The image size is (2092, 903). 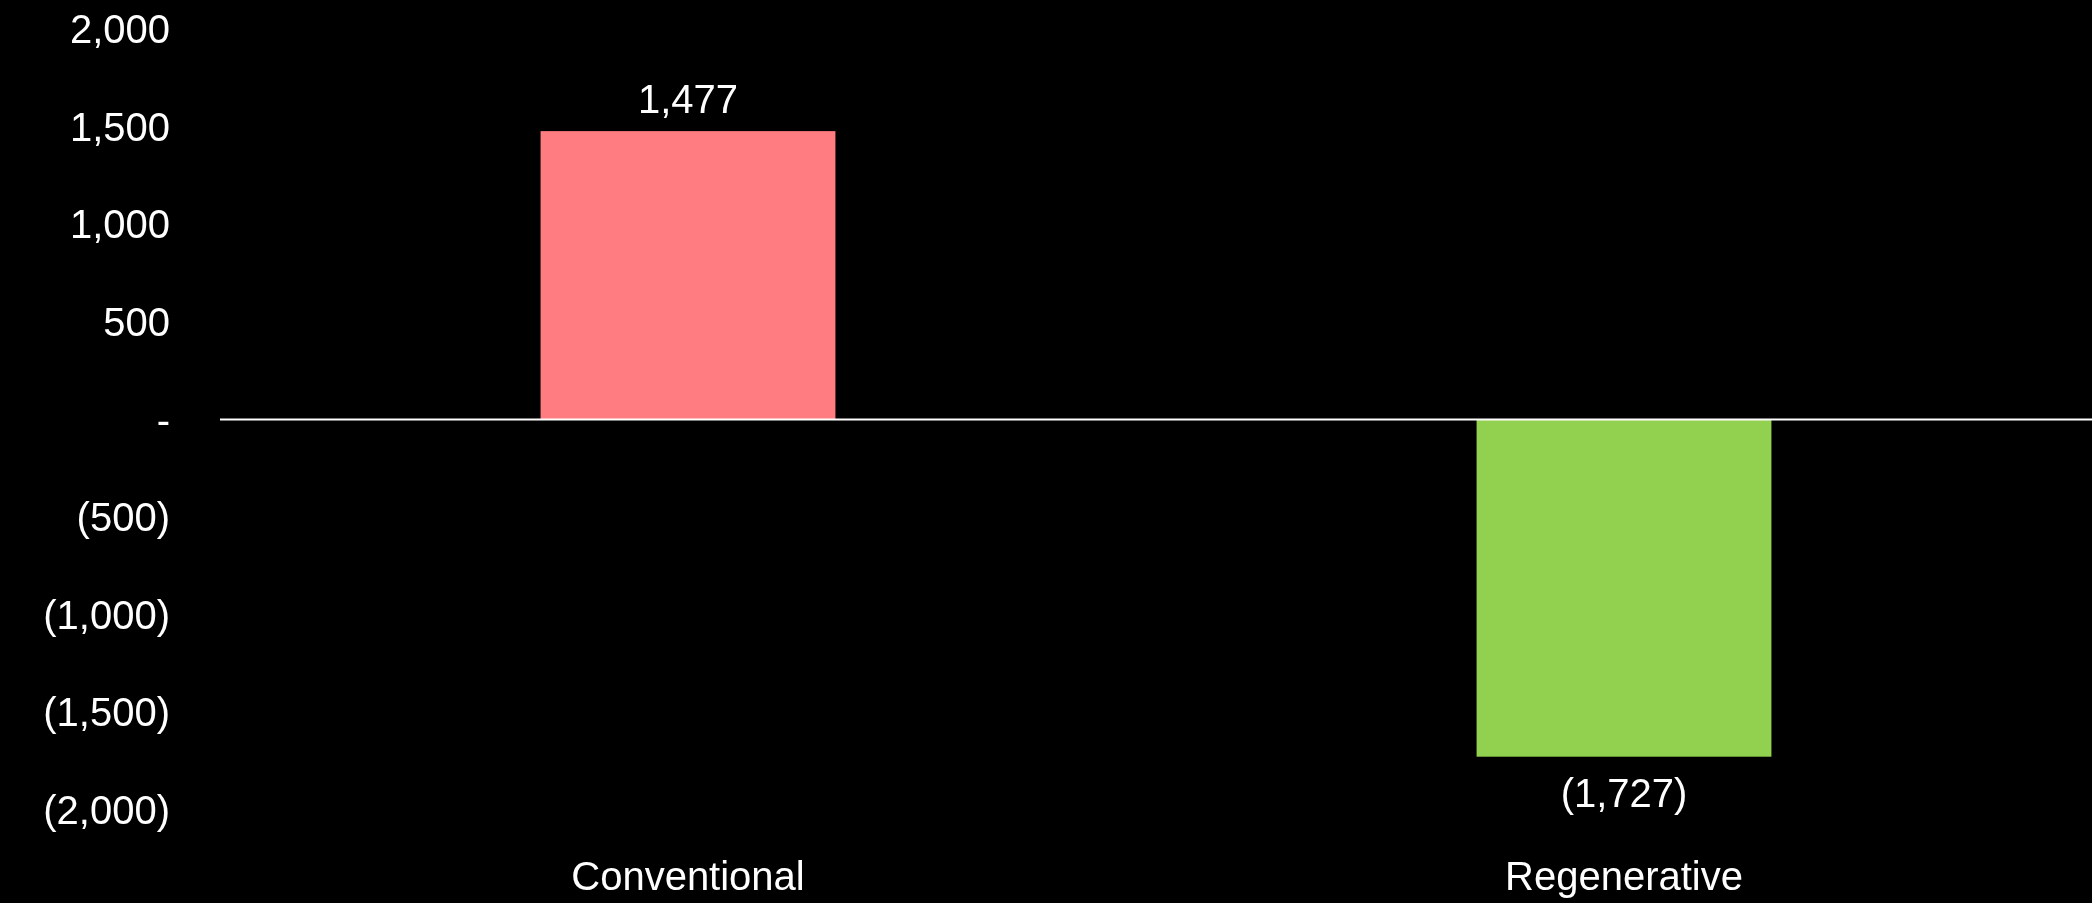 I want to click on y-tick-label: 1,000, so click(x=119, y=224).